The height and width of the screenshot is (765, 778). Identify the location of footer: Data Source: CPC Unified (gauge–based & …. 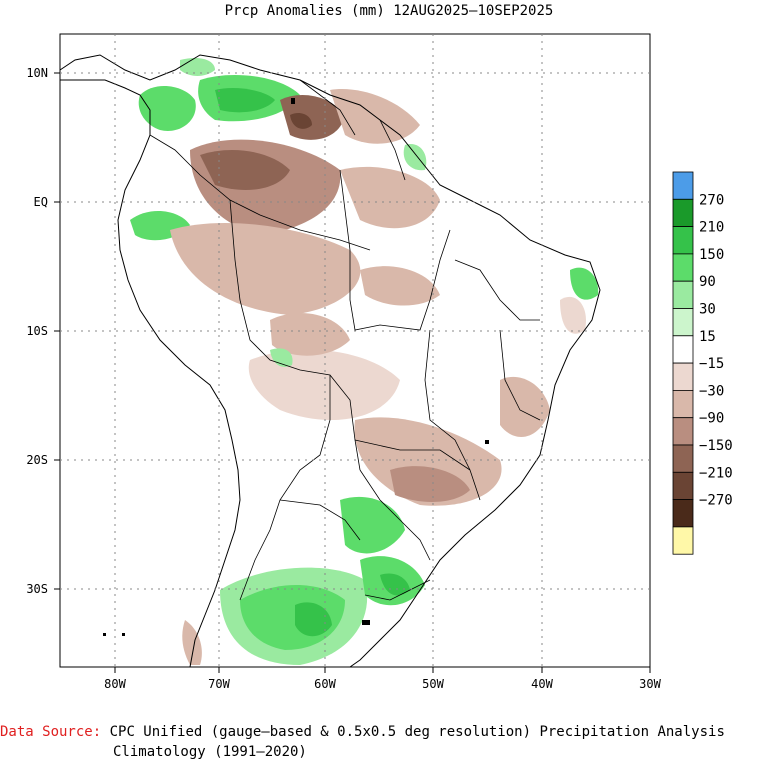
(362, 742).